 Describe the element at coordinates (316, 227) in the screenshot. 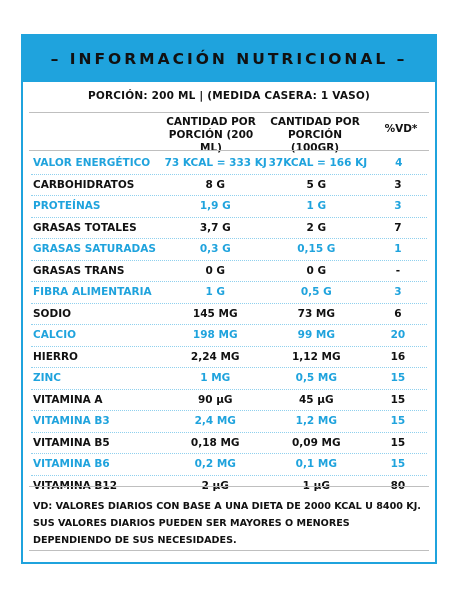

I see `amount-100gr: 2 G` at that location.